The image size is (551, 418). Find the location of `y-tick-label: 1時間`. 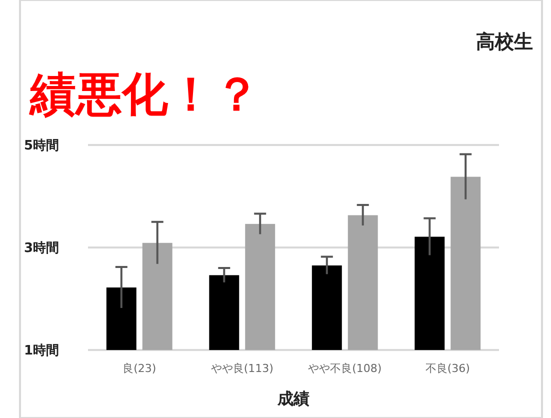

y-tick-label: 1時間 is located at coordinates (42, 351).